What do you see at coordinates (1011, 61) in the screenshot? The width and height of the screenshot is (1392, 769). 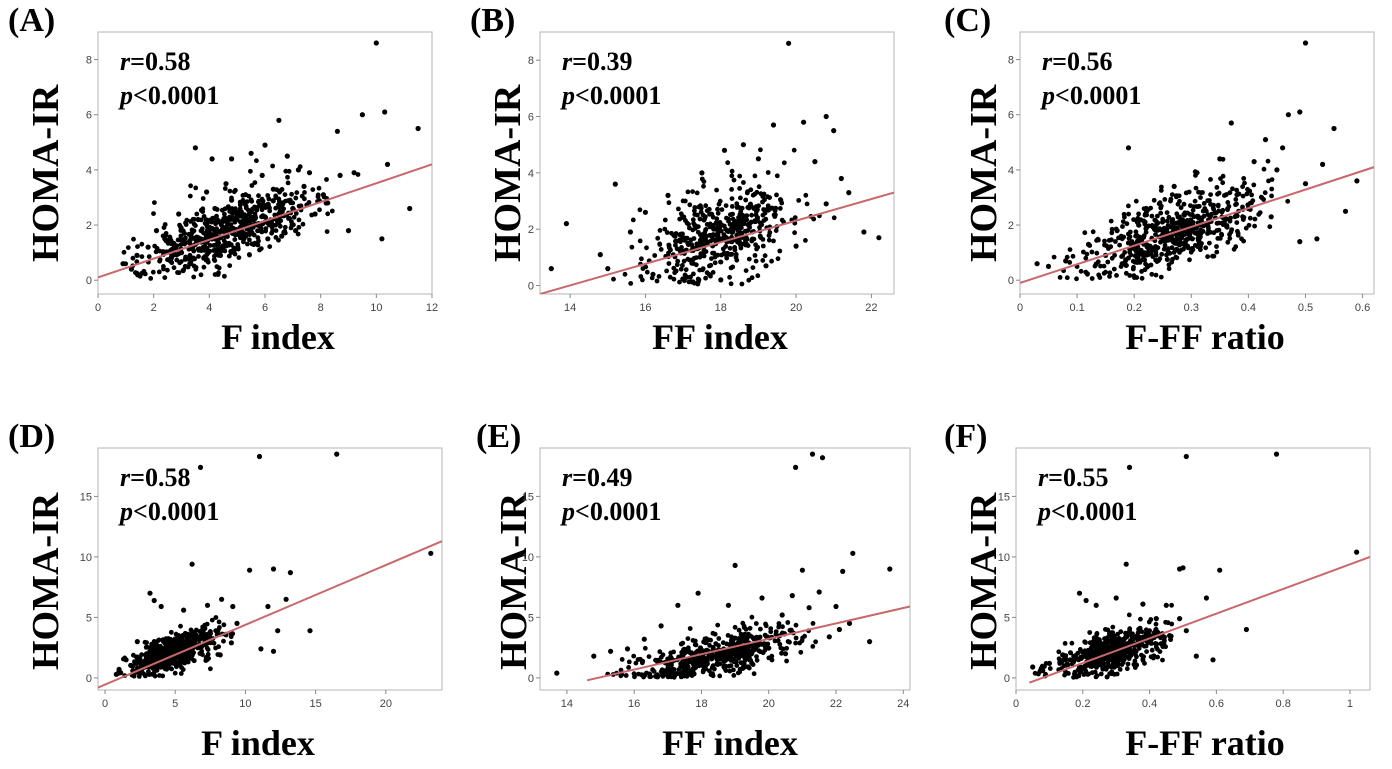 I see `y-tick-label: 8` at bounding box center [1011, 61].